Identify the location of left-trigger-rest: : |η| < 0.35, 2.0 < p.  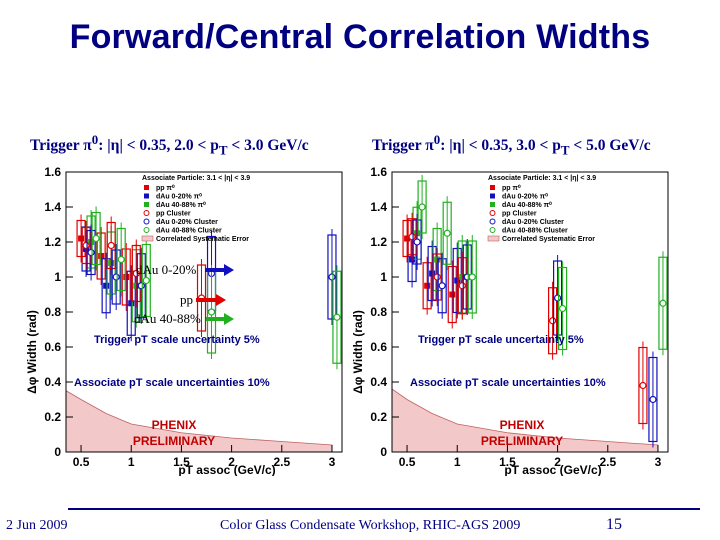
(158, 146).